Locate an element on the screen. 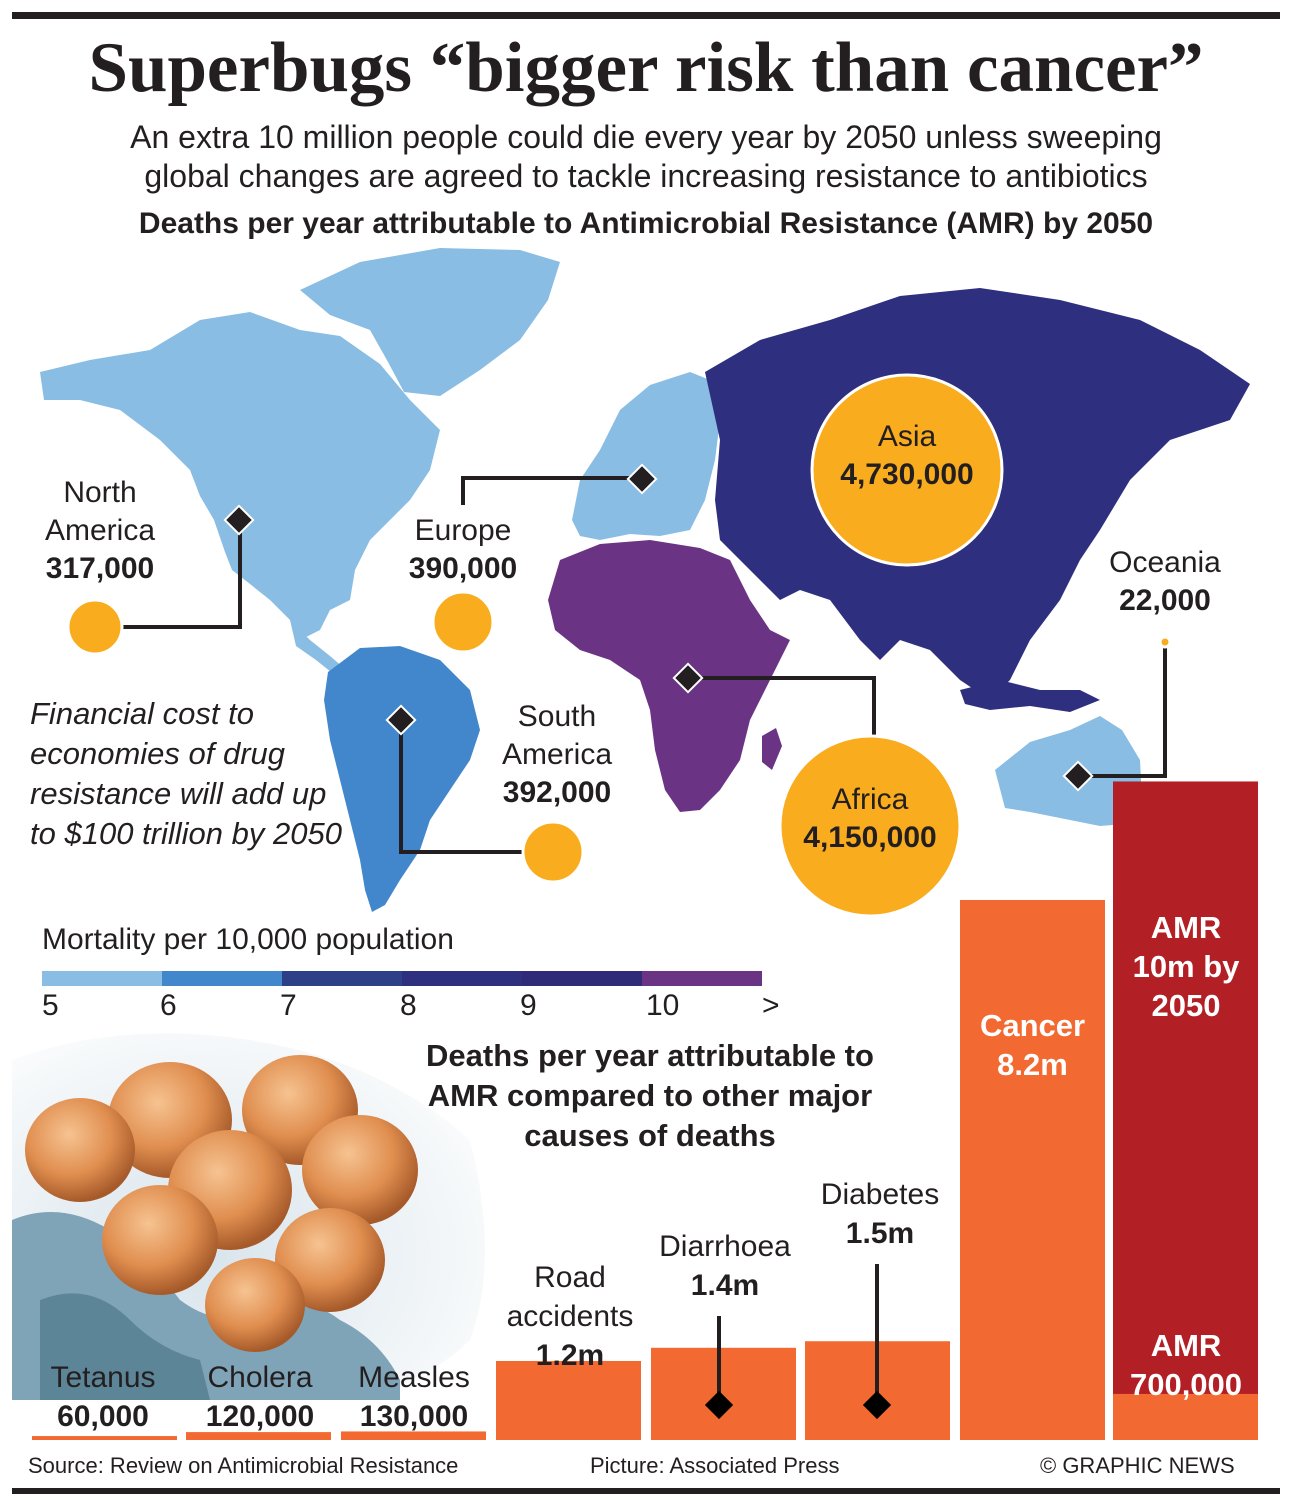 The image size is (1292, 1504). se-asia-islands-shape is located at coordinates (1030, 696).